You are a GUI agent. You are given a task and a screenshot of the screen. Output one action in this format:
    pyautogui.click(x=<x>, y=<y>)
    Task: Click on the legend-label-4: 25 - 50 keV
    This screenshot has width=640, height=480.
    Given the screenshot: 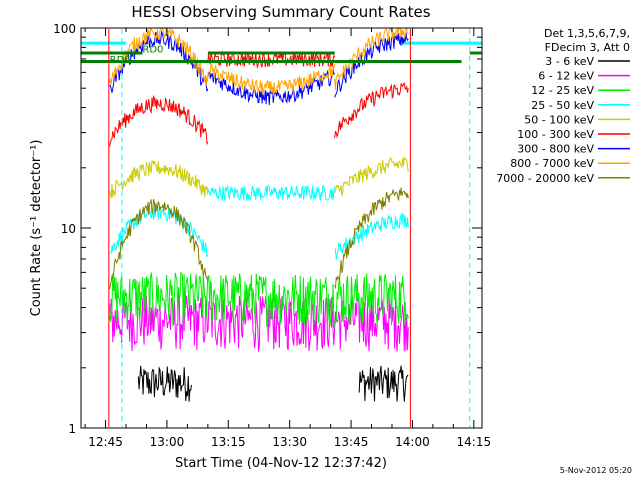 What is the action you would take?
    pyautogui.click(x=562, y=105)
    